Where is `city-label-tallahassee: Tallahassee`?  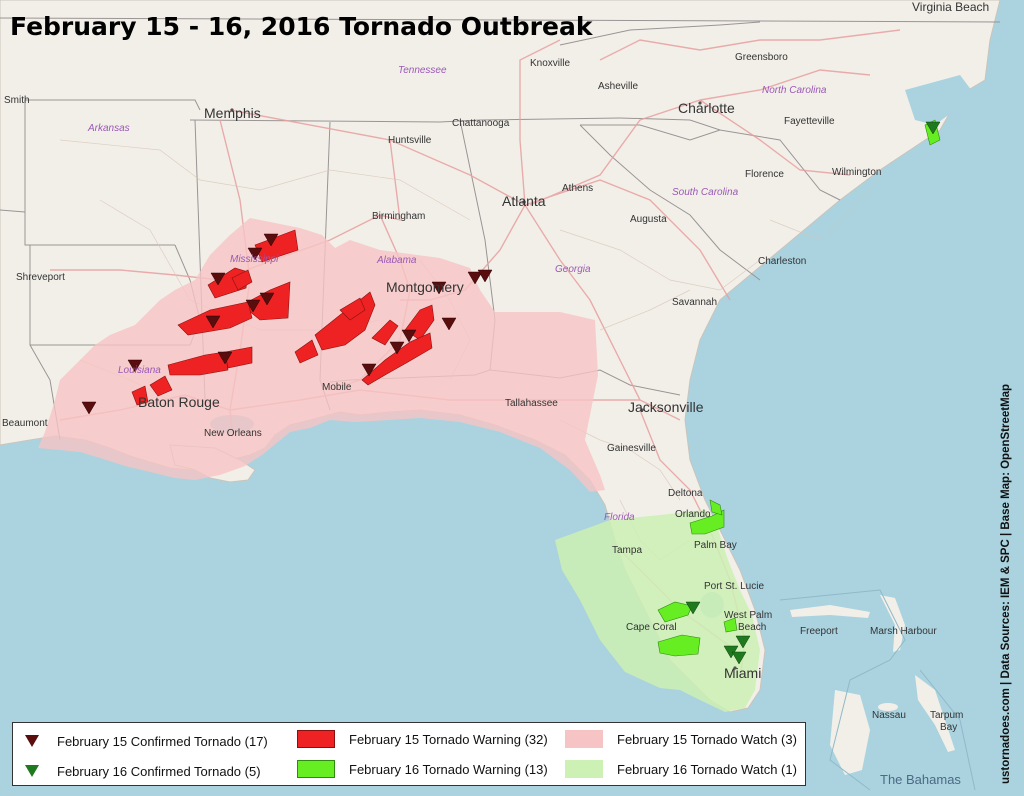 city-label-tallahassee: Tallahassee is located at coordinates (531, 403).